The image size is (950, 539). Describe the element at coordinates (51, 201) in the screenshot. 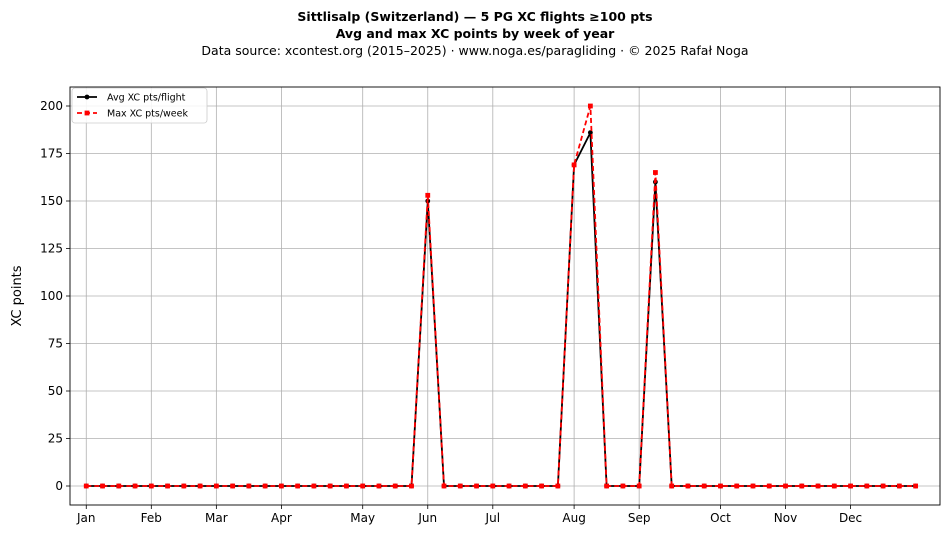

I see `y-tick-label: 150` at that location.